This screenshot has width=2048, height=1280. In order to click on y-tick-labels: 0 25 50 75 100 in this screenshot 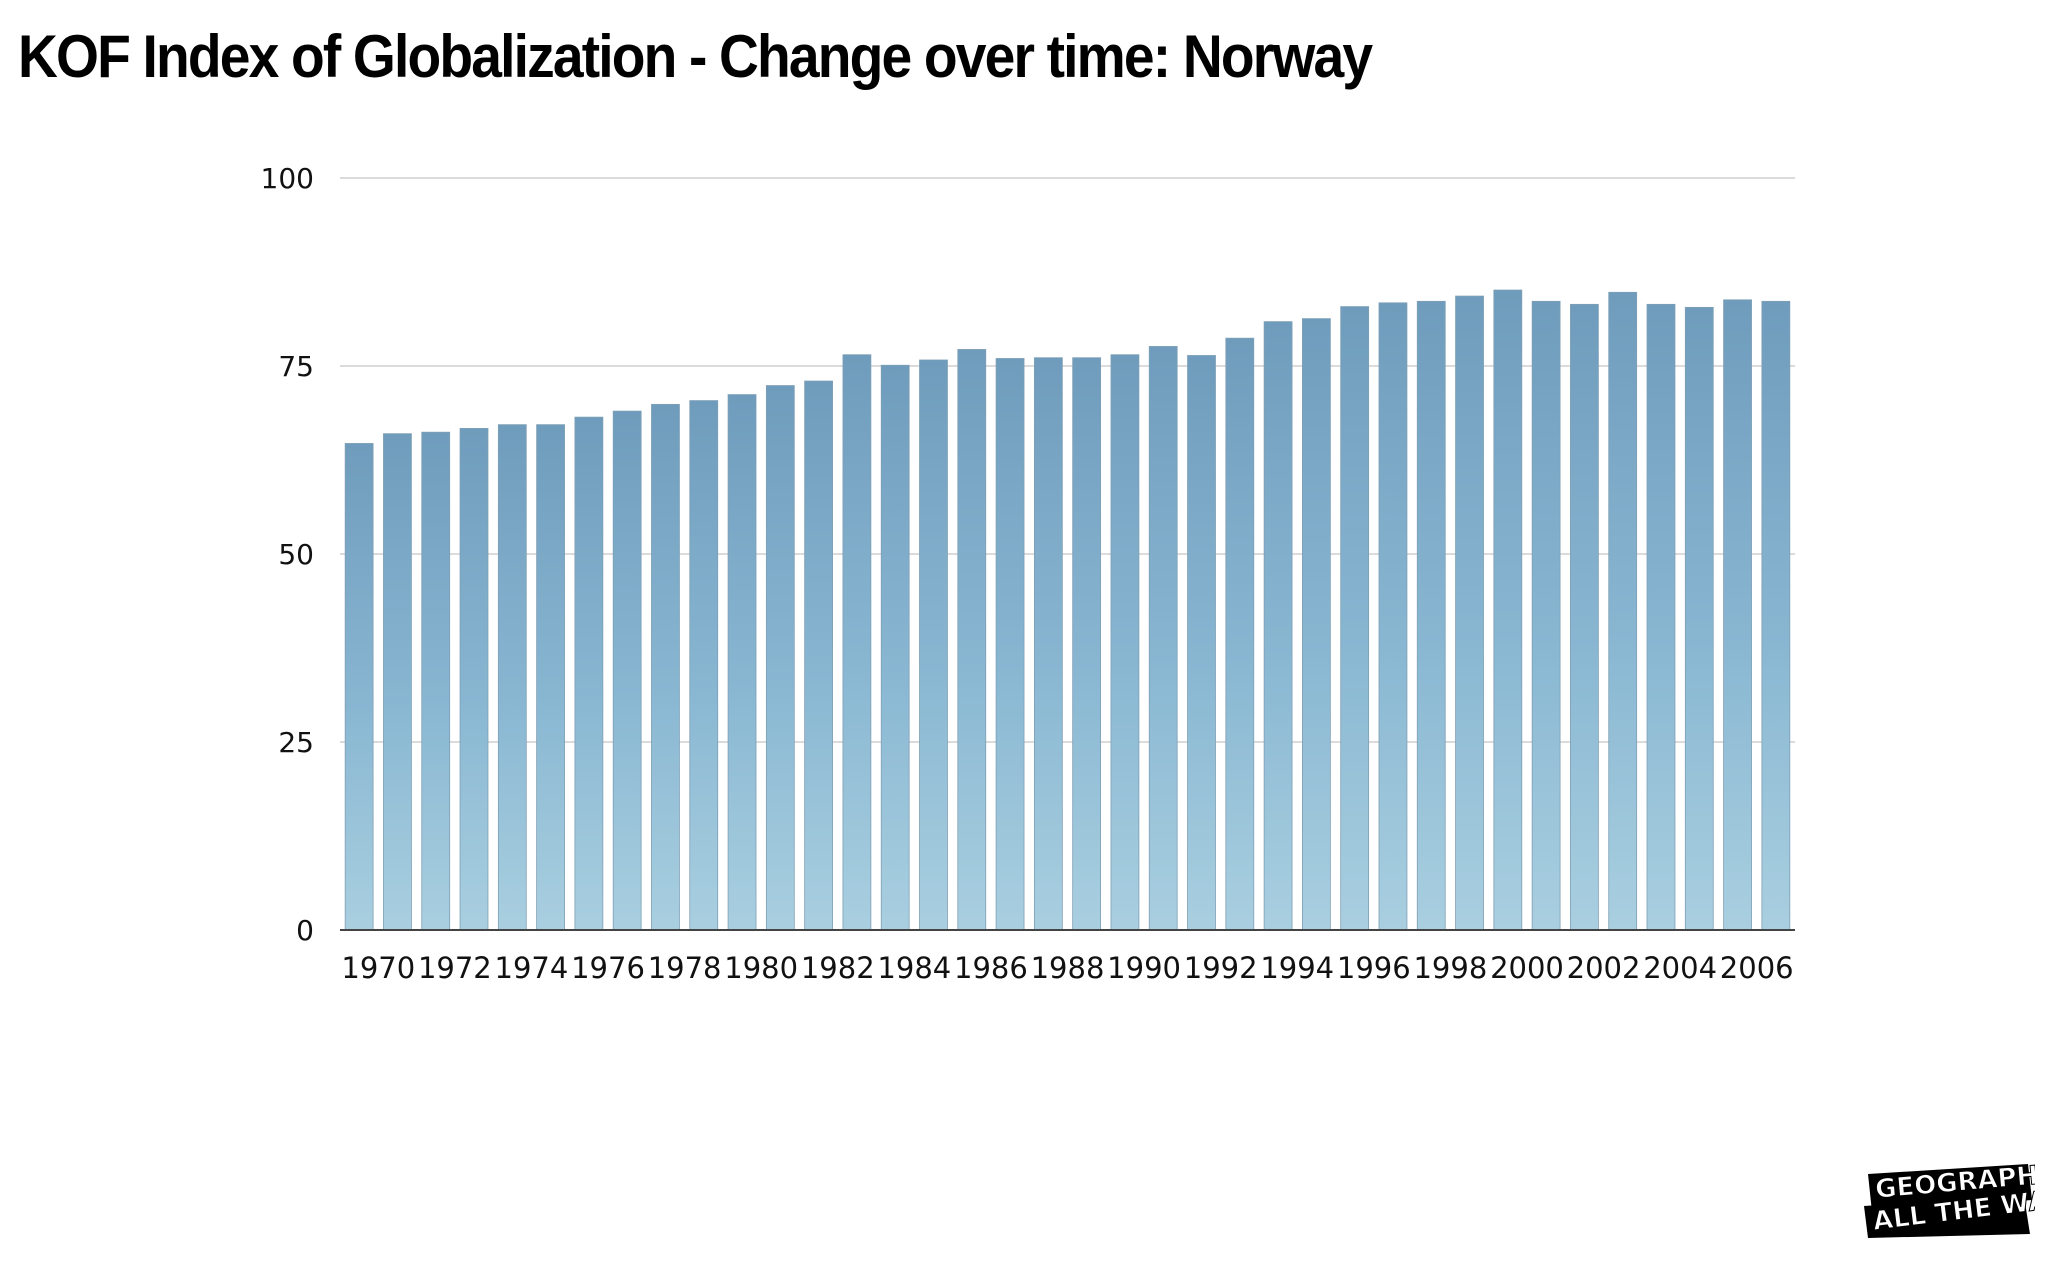, I will do `click(287, 554)`.